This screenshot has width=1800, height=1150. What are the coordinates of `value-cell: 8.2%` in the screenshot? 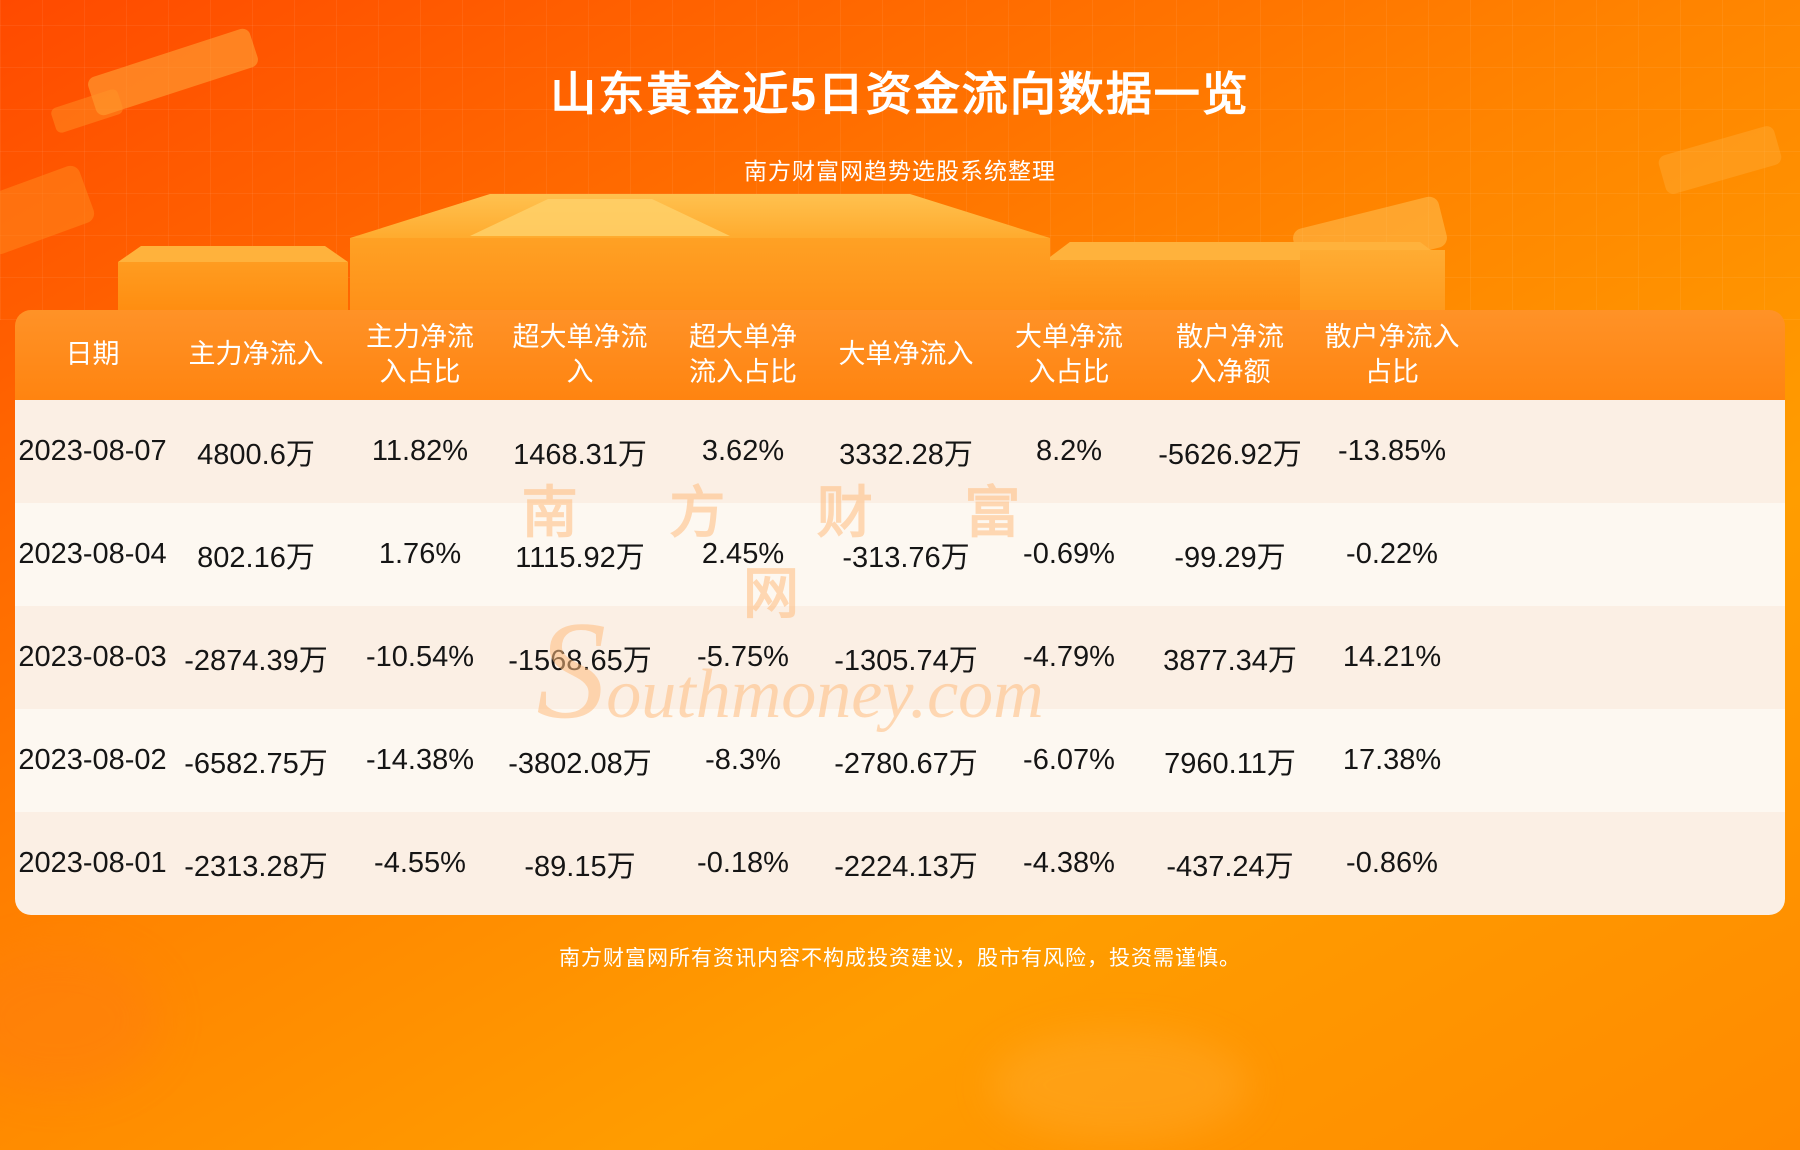 It's located at (1069, 451).